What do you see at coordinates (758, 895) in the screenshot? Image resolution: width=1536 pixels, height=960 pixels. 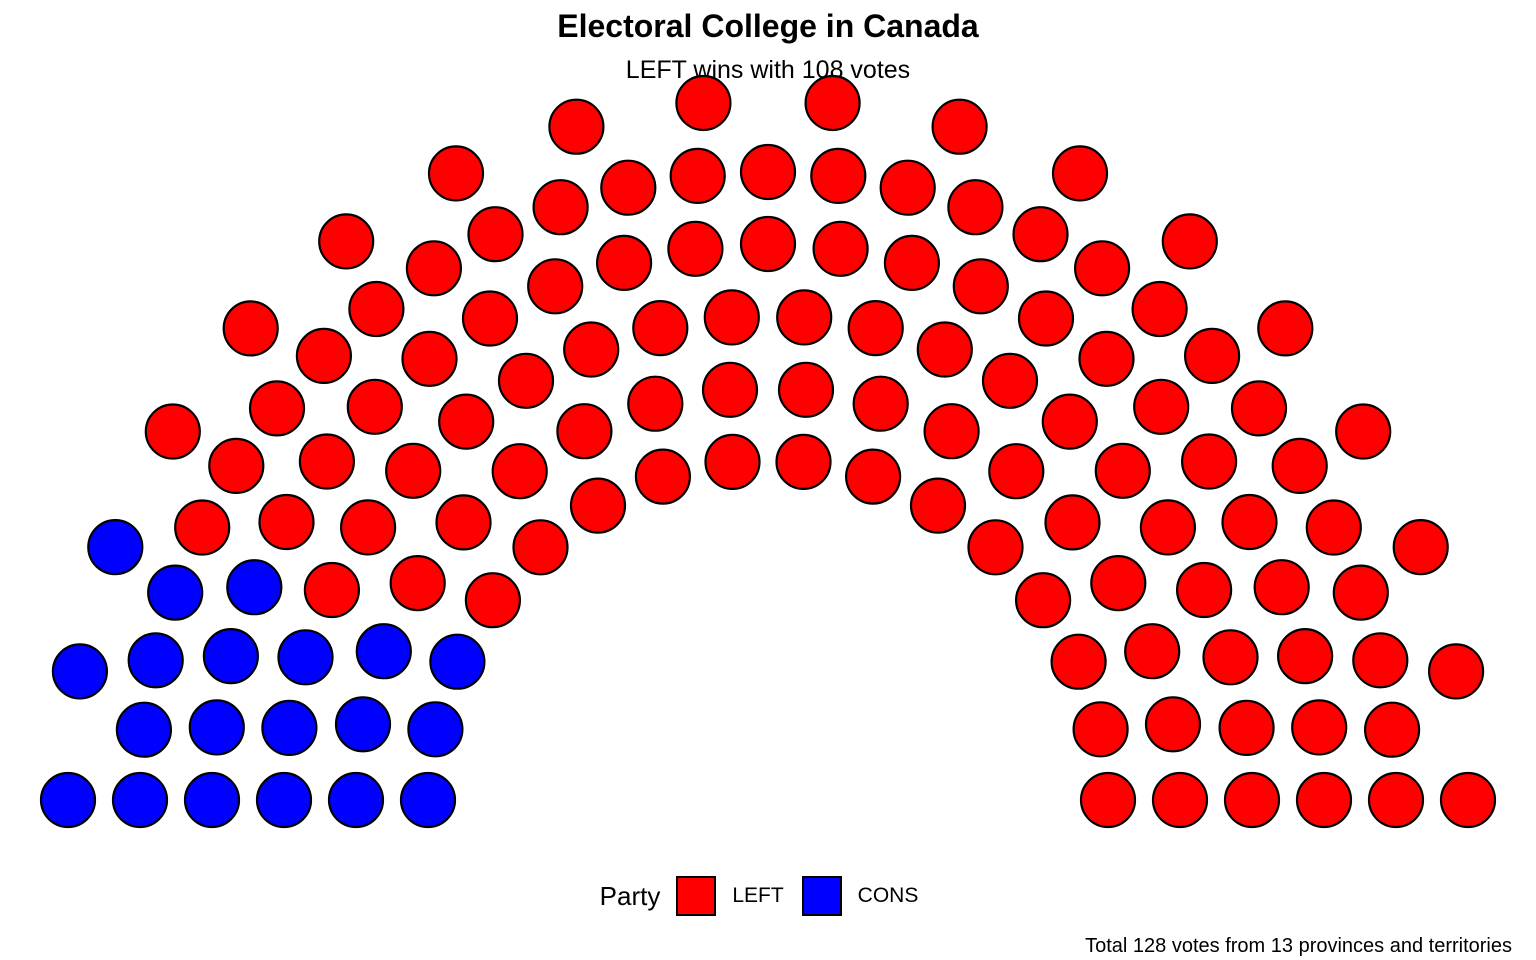 I see `legend-label-left: LEFT` at bounding box center [758, 895].